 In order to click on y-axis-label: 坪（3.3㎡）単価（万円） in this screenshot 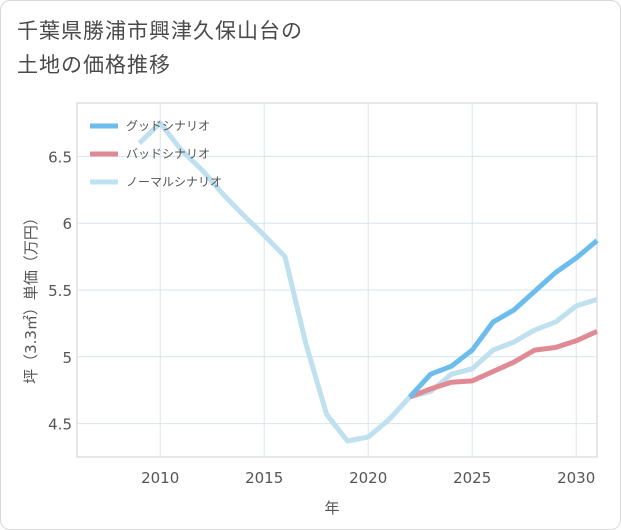, I will do `click(31, 297)`.